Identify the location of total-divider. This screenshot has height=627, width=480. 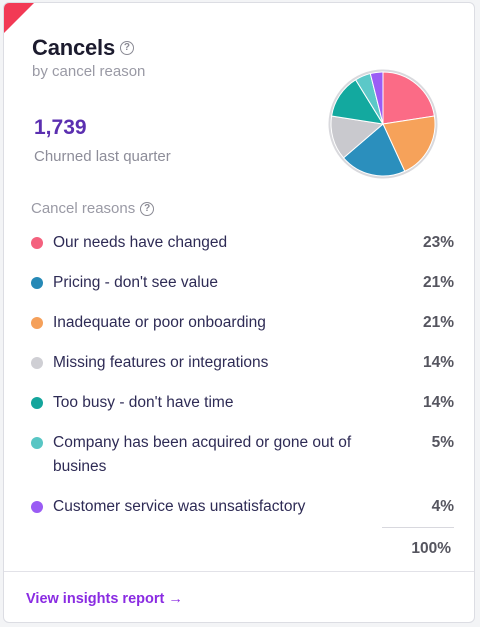
(418, 527).